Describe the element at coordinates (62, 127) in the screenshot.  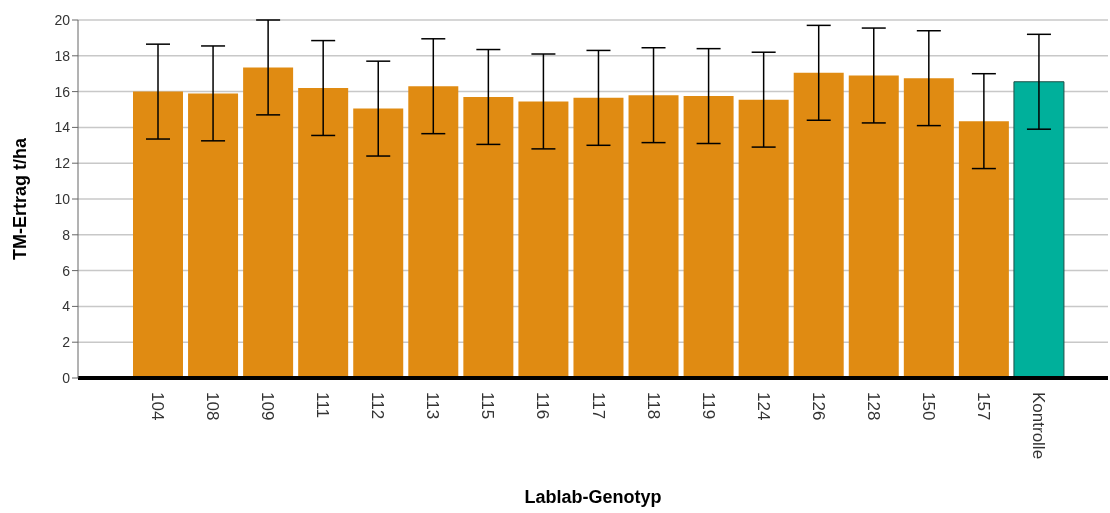
I see `y-tick-label: 14` at that location.